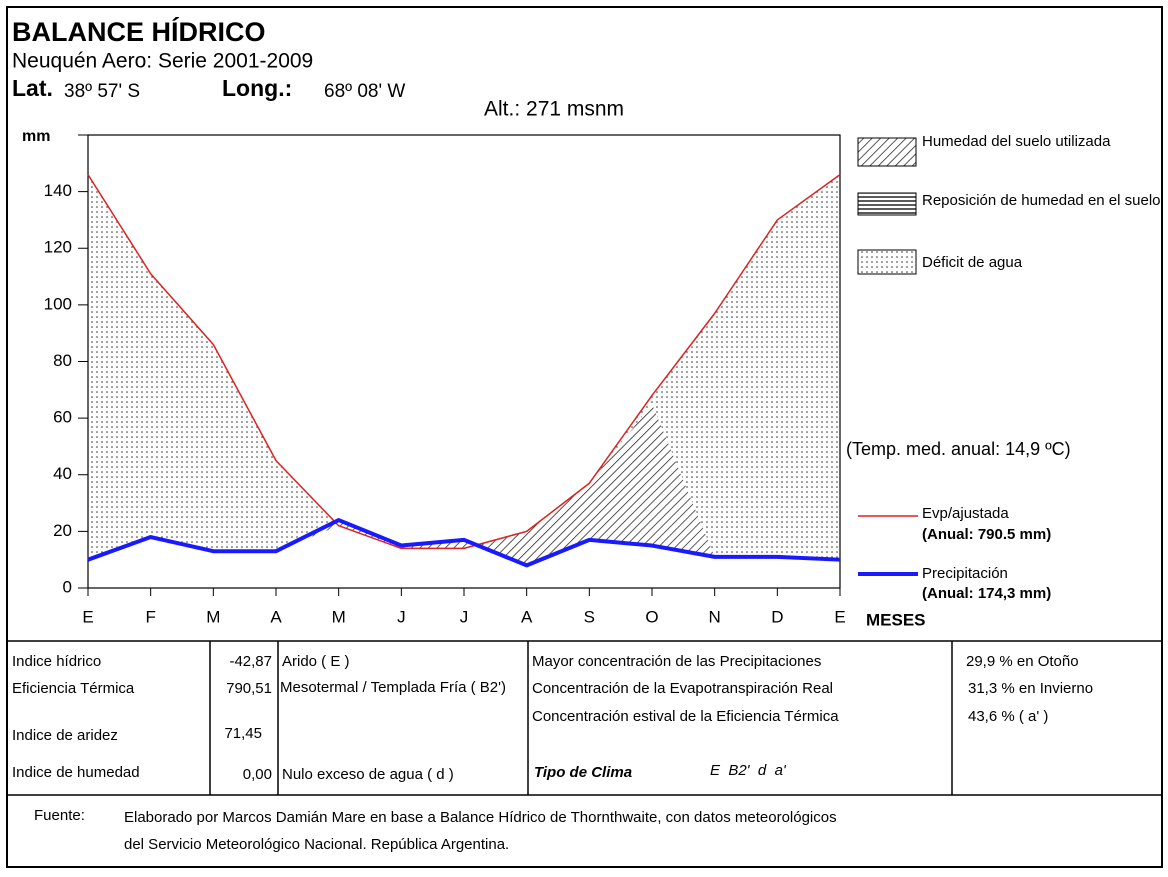 This screenshot has width=1168, height=877. Describe the element at coordinates (102, 91) in the screenshot. I see `lat: 38º 57' S` at that location.